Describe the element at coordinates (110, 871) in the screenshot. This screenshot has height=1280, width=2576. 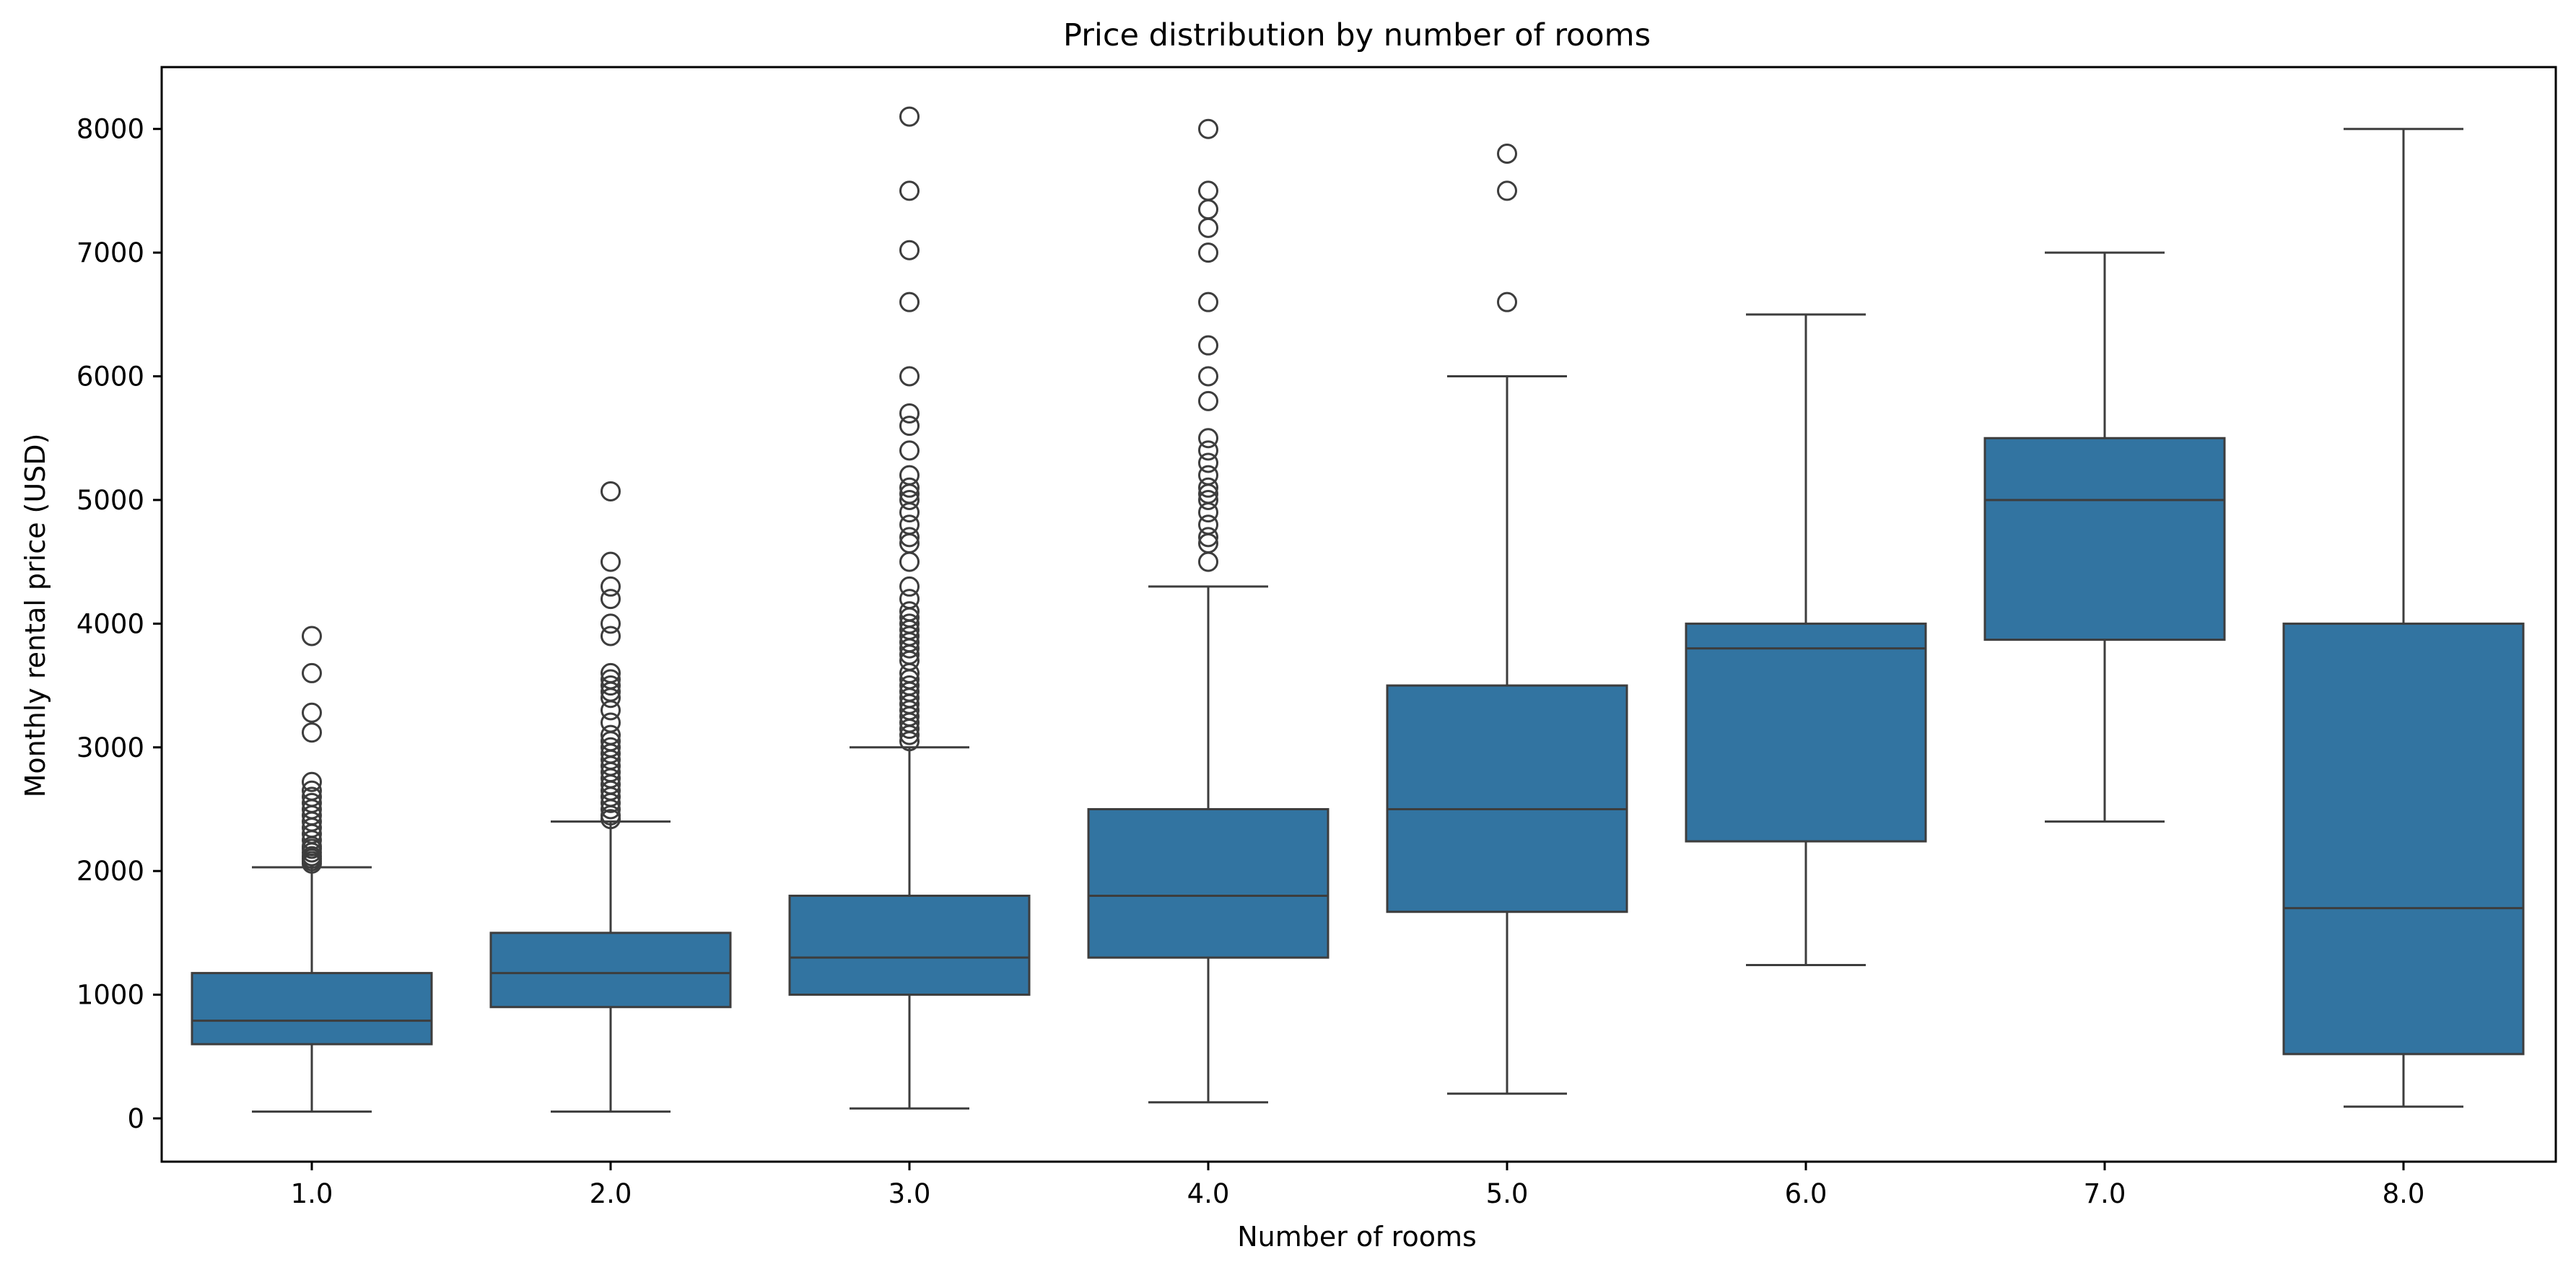
I see `y-tick-label: 2000` at that location.